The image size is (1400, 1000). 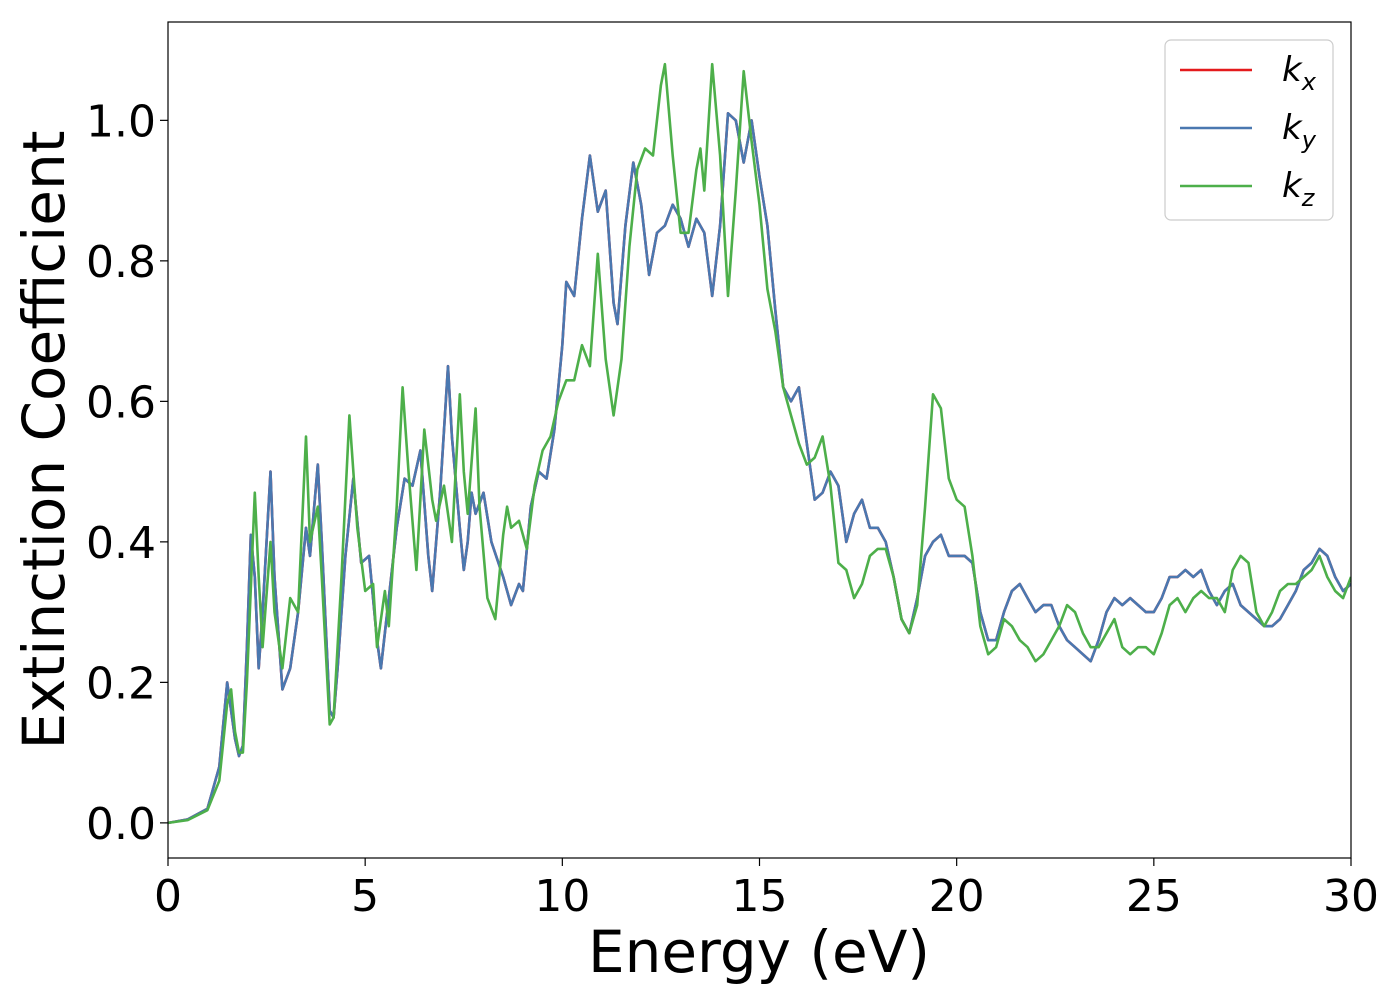 What do you see at coordinates (121, 262) in the screenshot?
I see `y-tick-label: 0.8` at bounding box center [121, 262].